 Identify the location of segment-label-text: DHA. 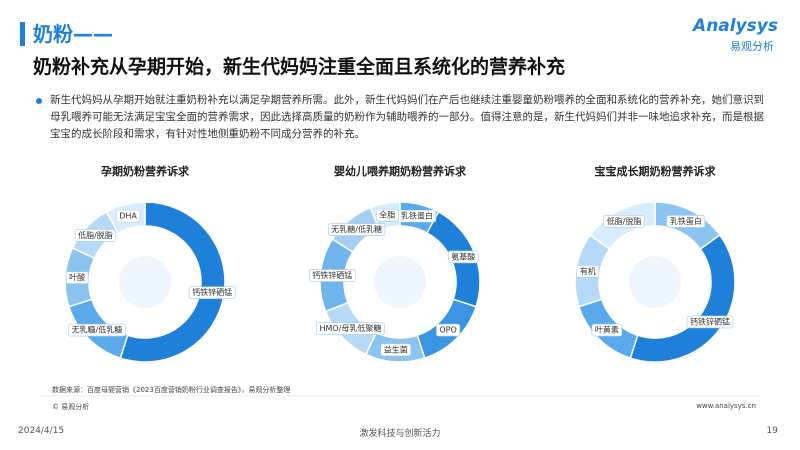
(128, 216).